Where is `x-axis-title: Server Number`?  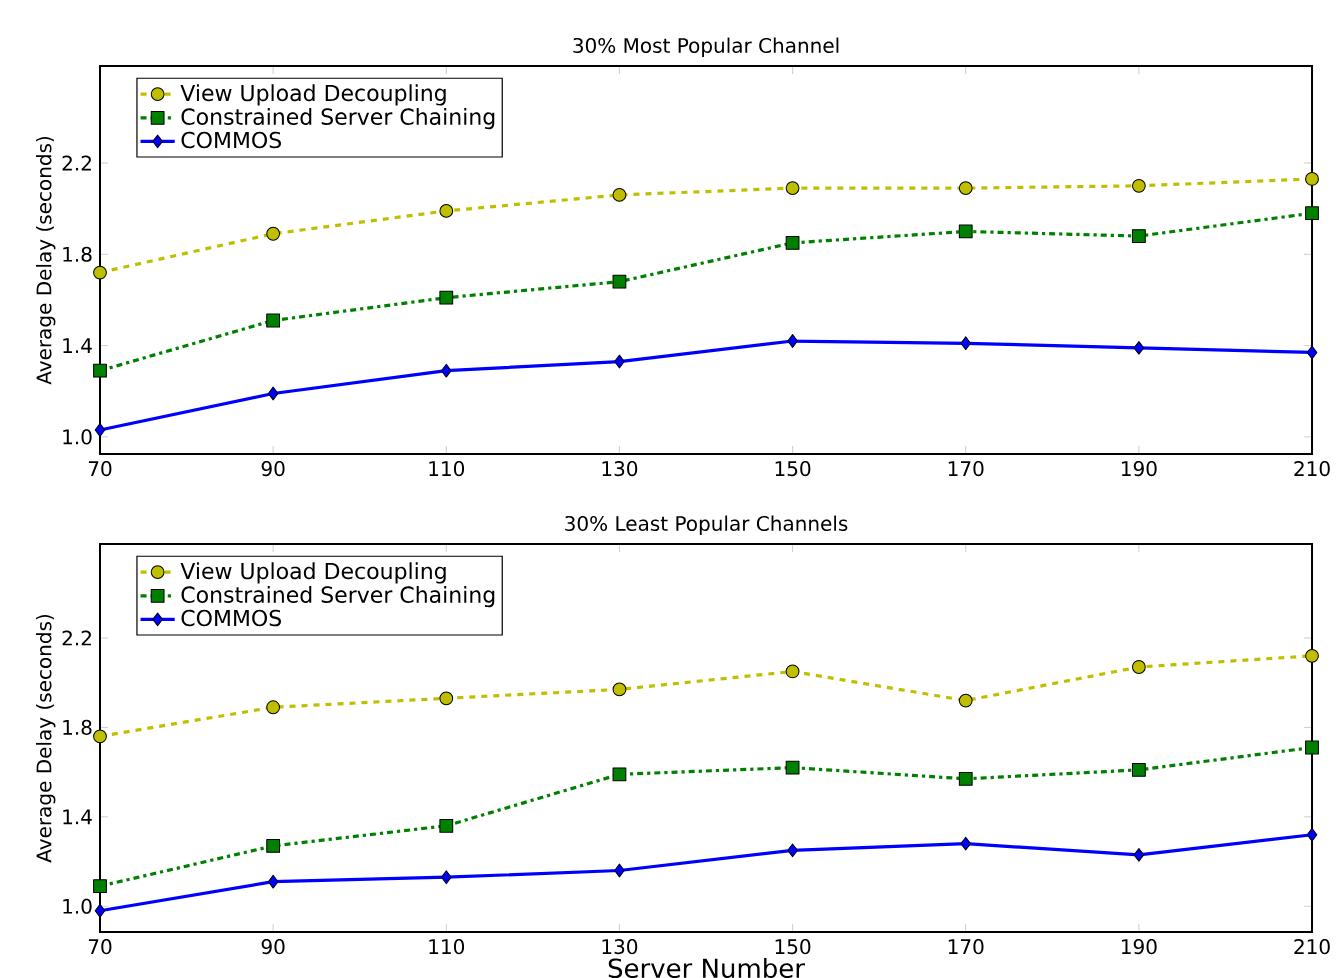
x-axis-title: Server Number is located at coordinates (706, 967).